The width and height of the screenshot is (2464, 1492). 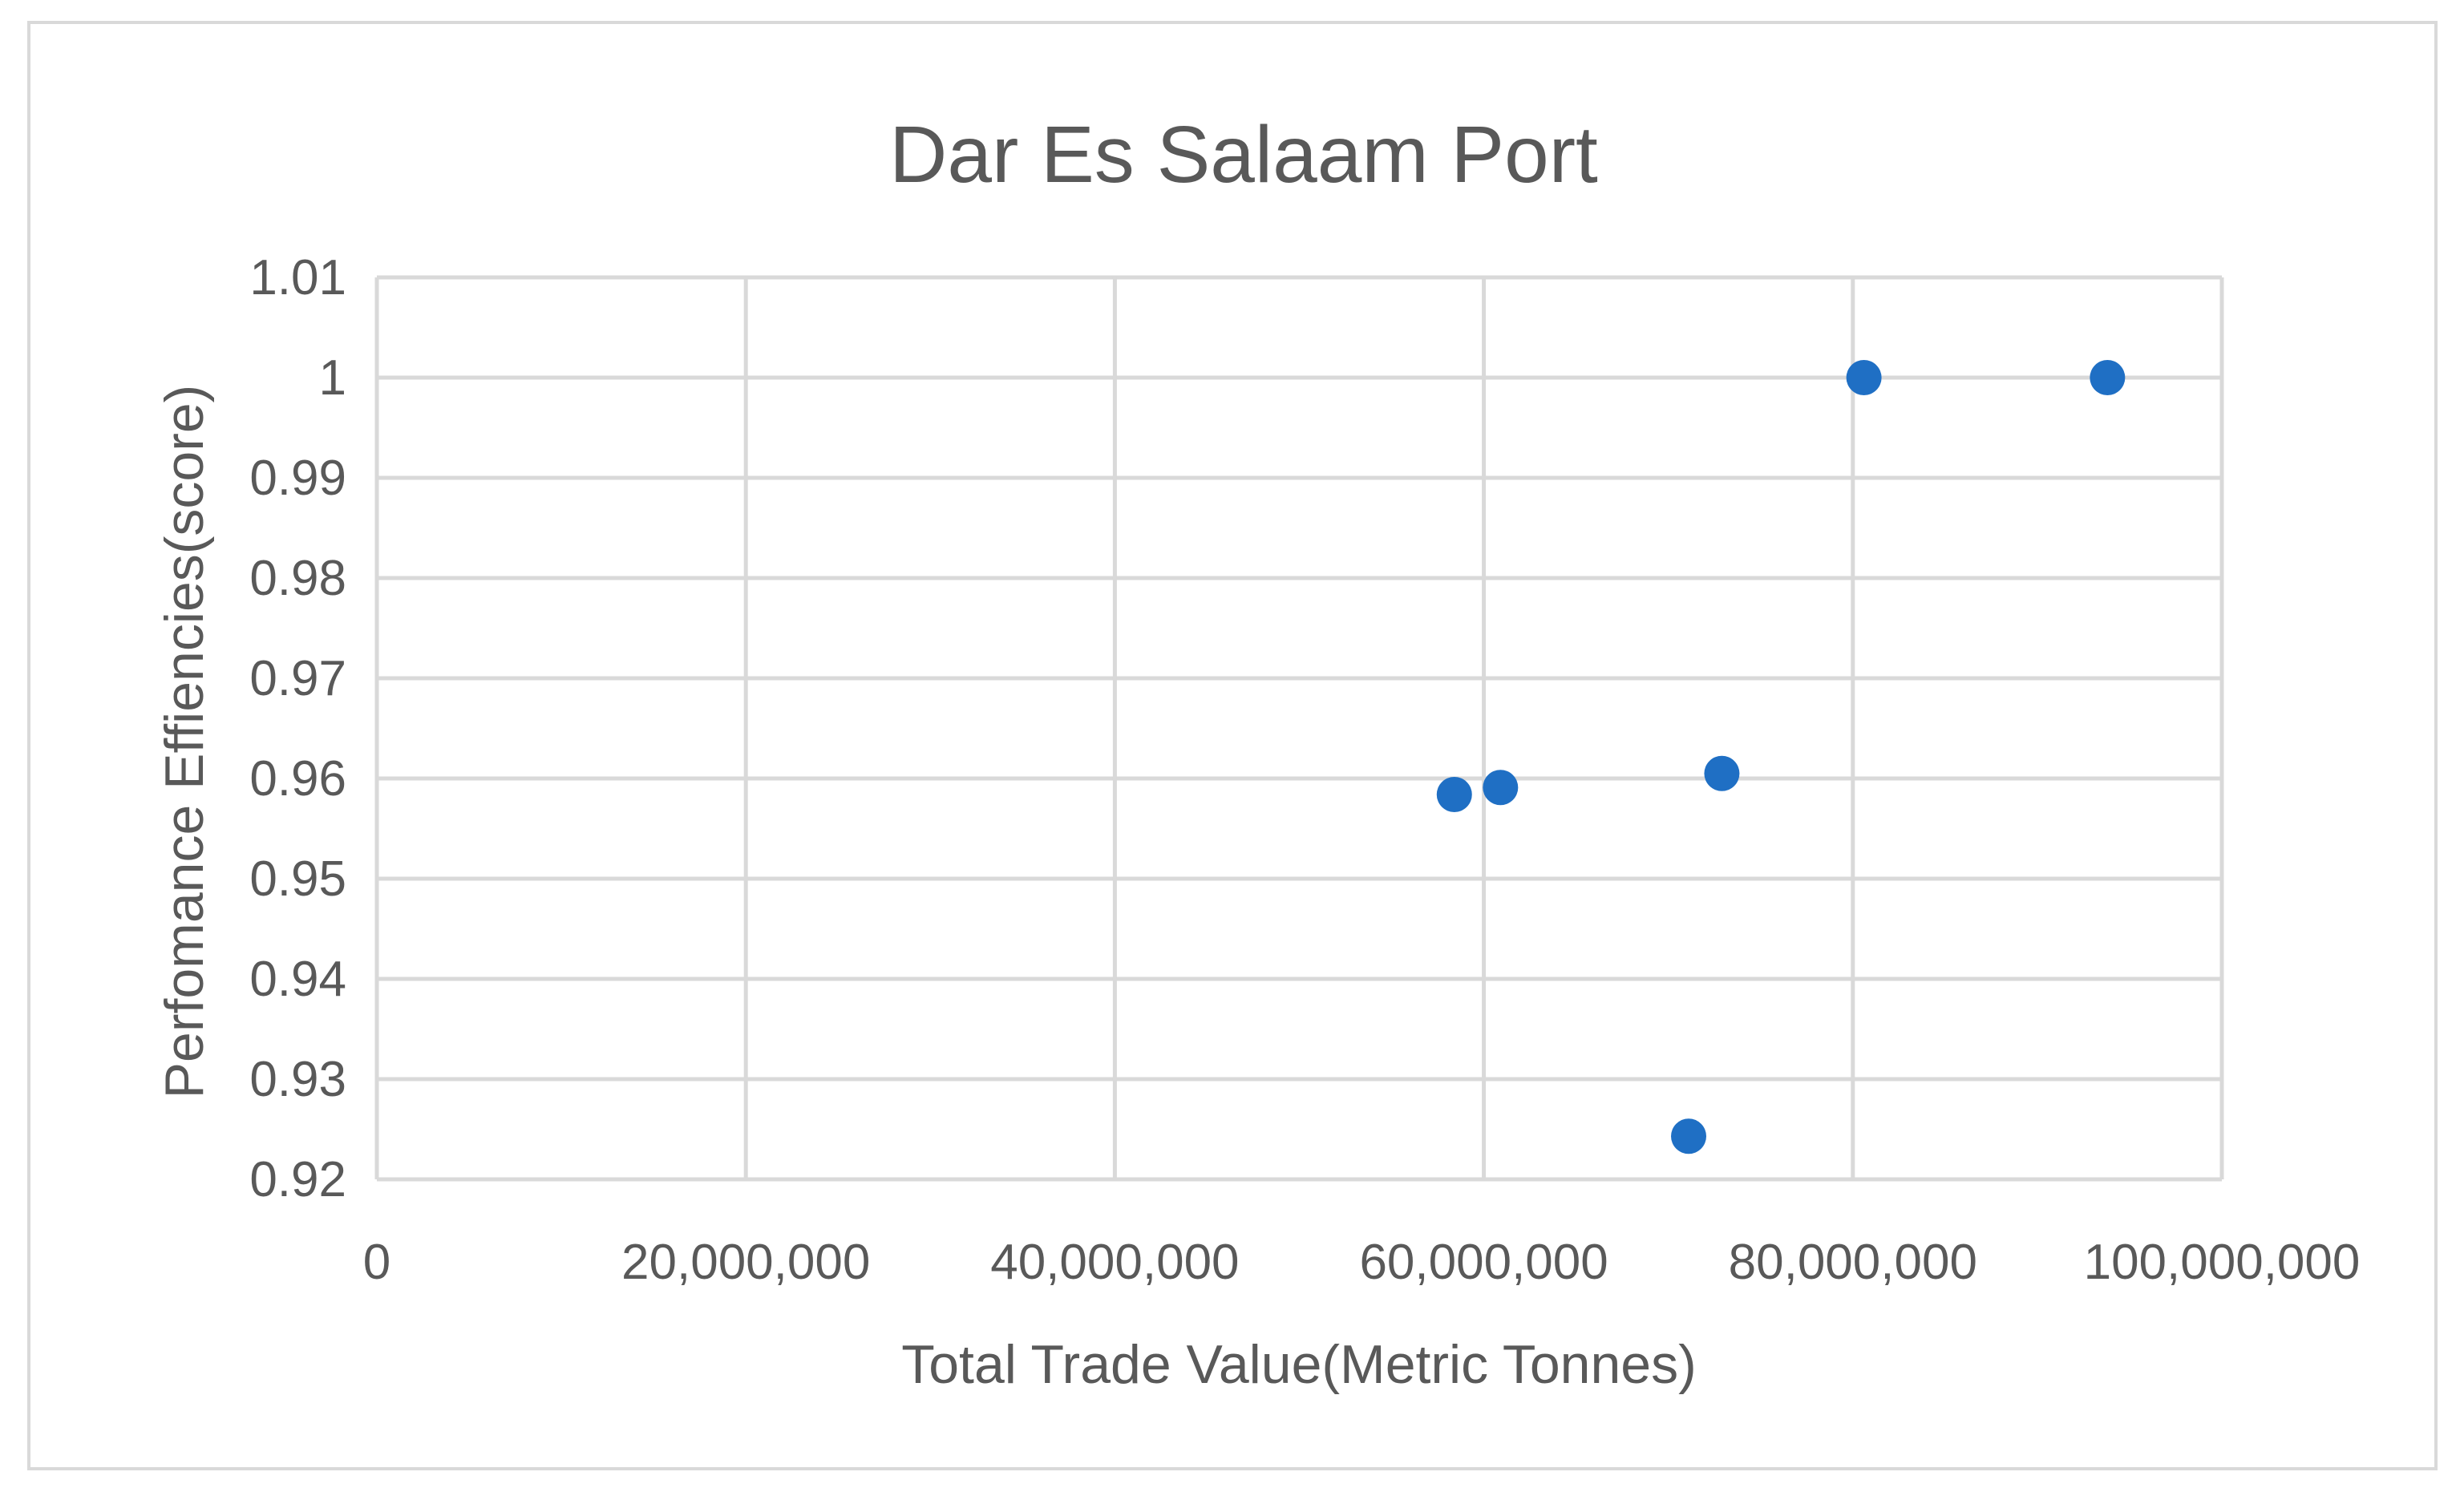 What do you see at coordinates (297, 478) in the screenshot?
I see `y-tick-label: 0.99` at bounding box center [297, 478].